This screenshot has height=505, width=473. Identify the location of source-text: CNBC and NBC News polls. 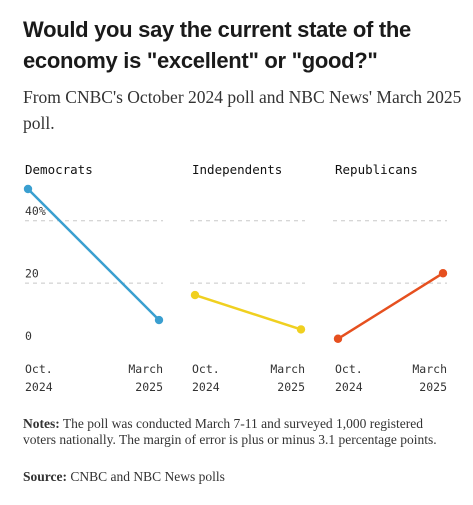
(147, 476).